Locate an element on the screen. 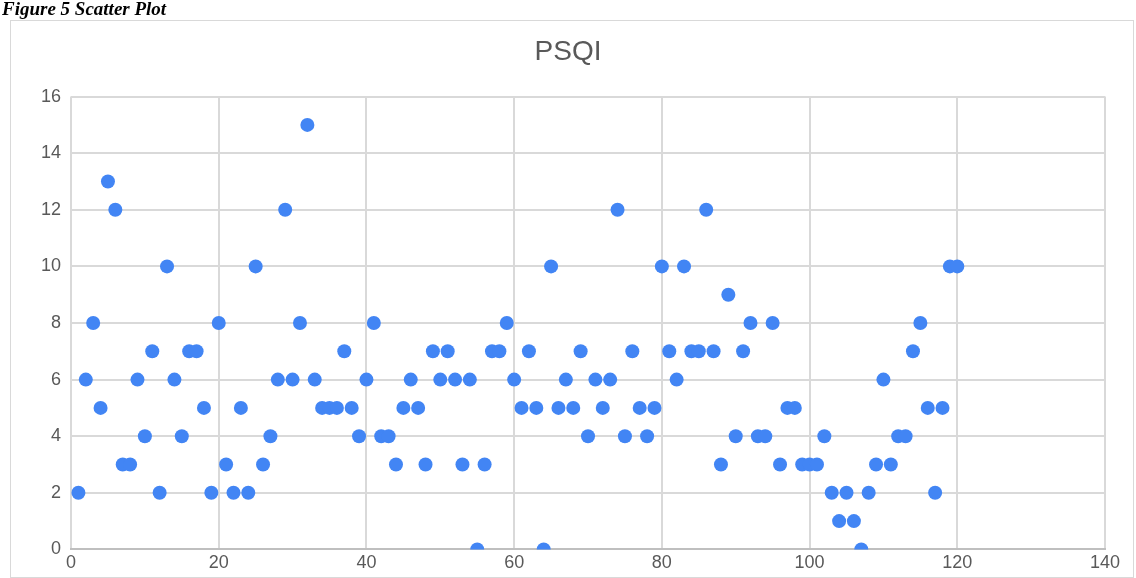 This screenshot has width=1136, height=578. y-tick-label: 6 is located at coordinates (56, 378).